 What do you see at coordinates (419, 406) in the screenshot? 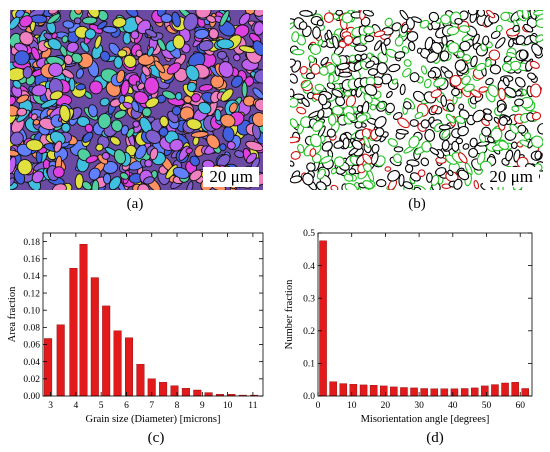
I see `x-tick-label: 30` at bounding box center [419, 406].